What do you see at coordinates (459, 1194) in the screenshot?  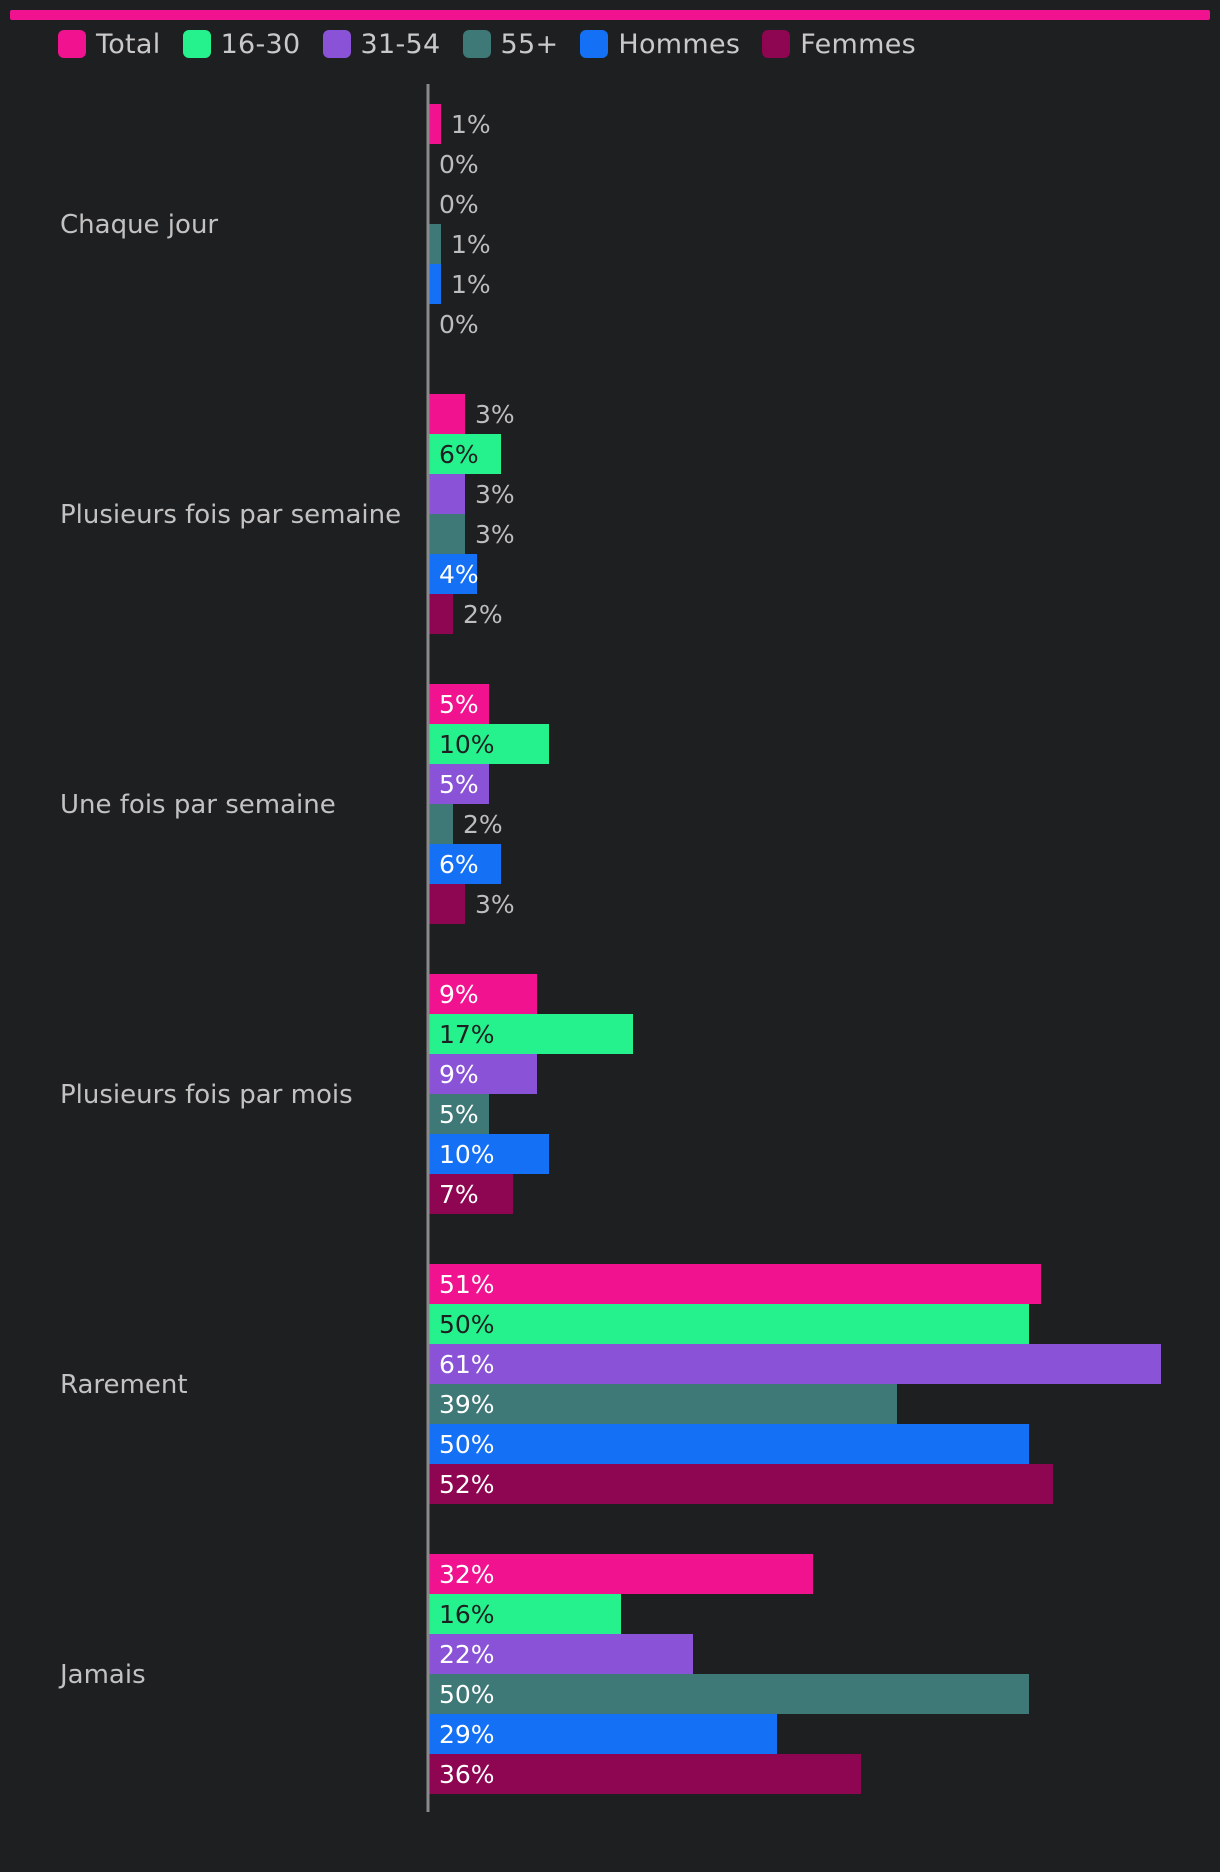 I see `data-label: 7%` at bounding box center [459, 1194].